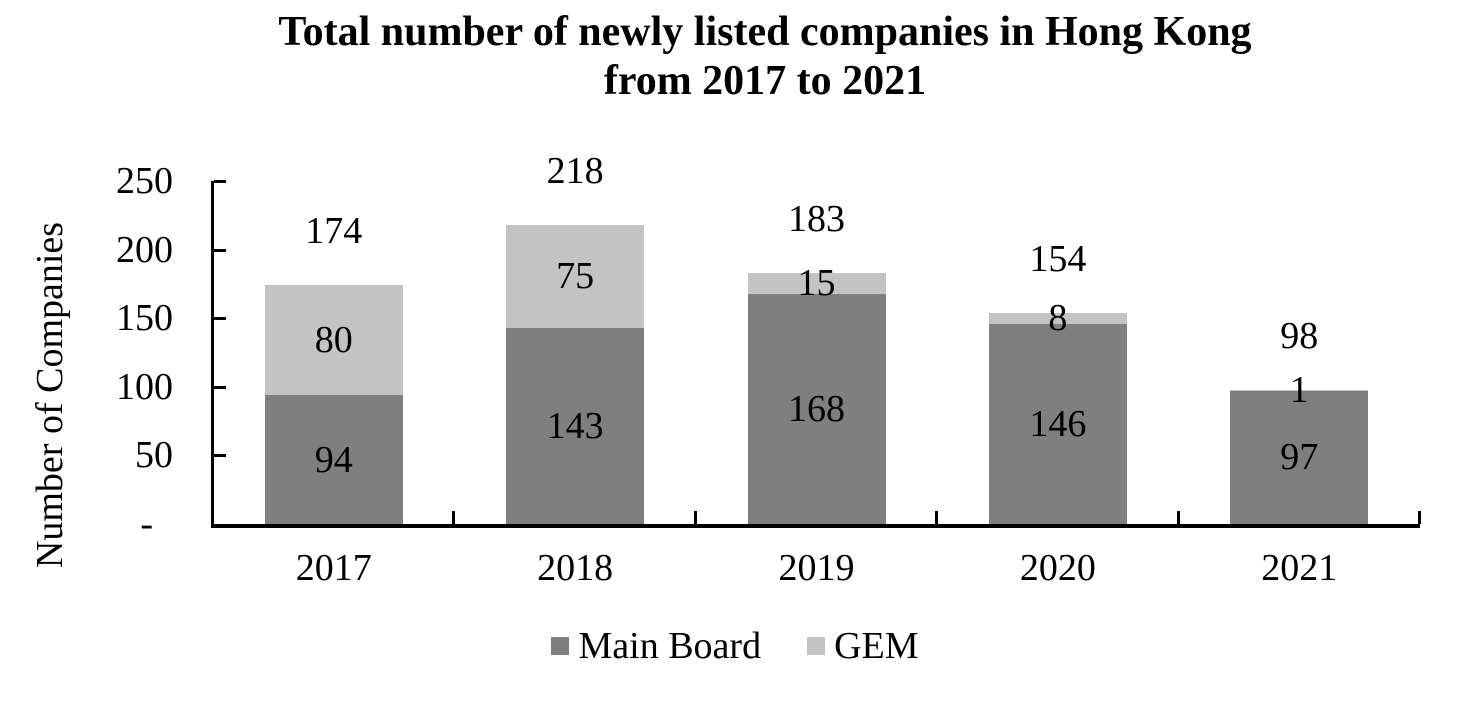 Image resolution: width=1463 pixels, height=709 pixels. What do you see at coordinates (560, 646) in the screenshot?
I see `legend-swatch-main-board` at bounding box center [560, 646].